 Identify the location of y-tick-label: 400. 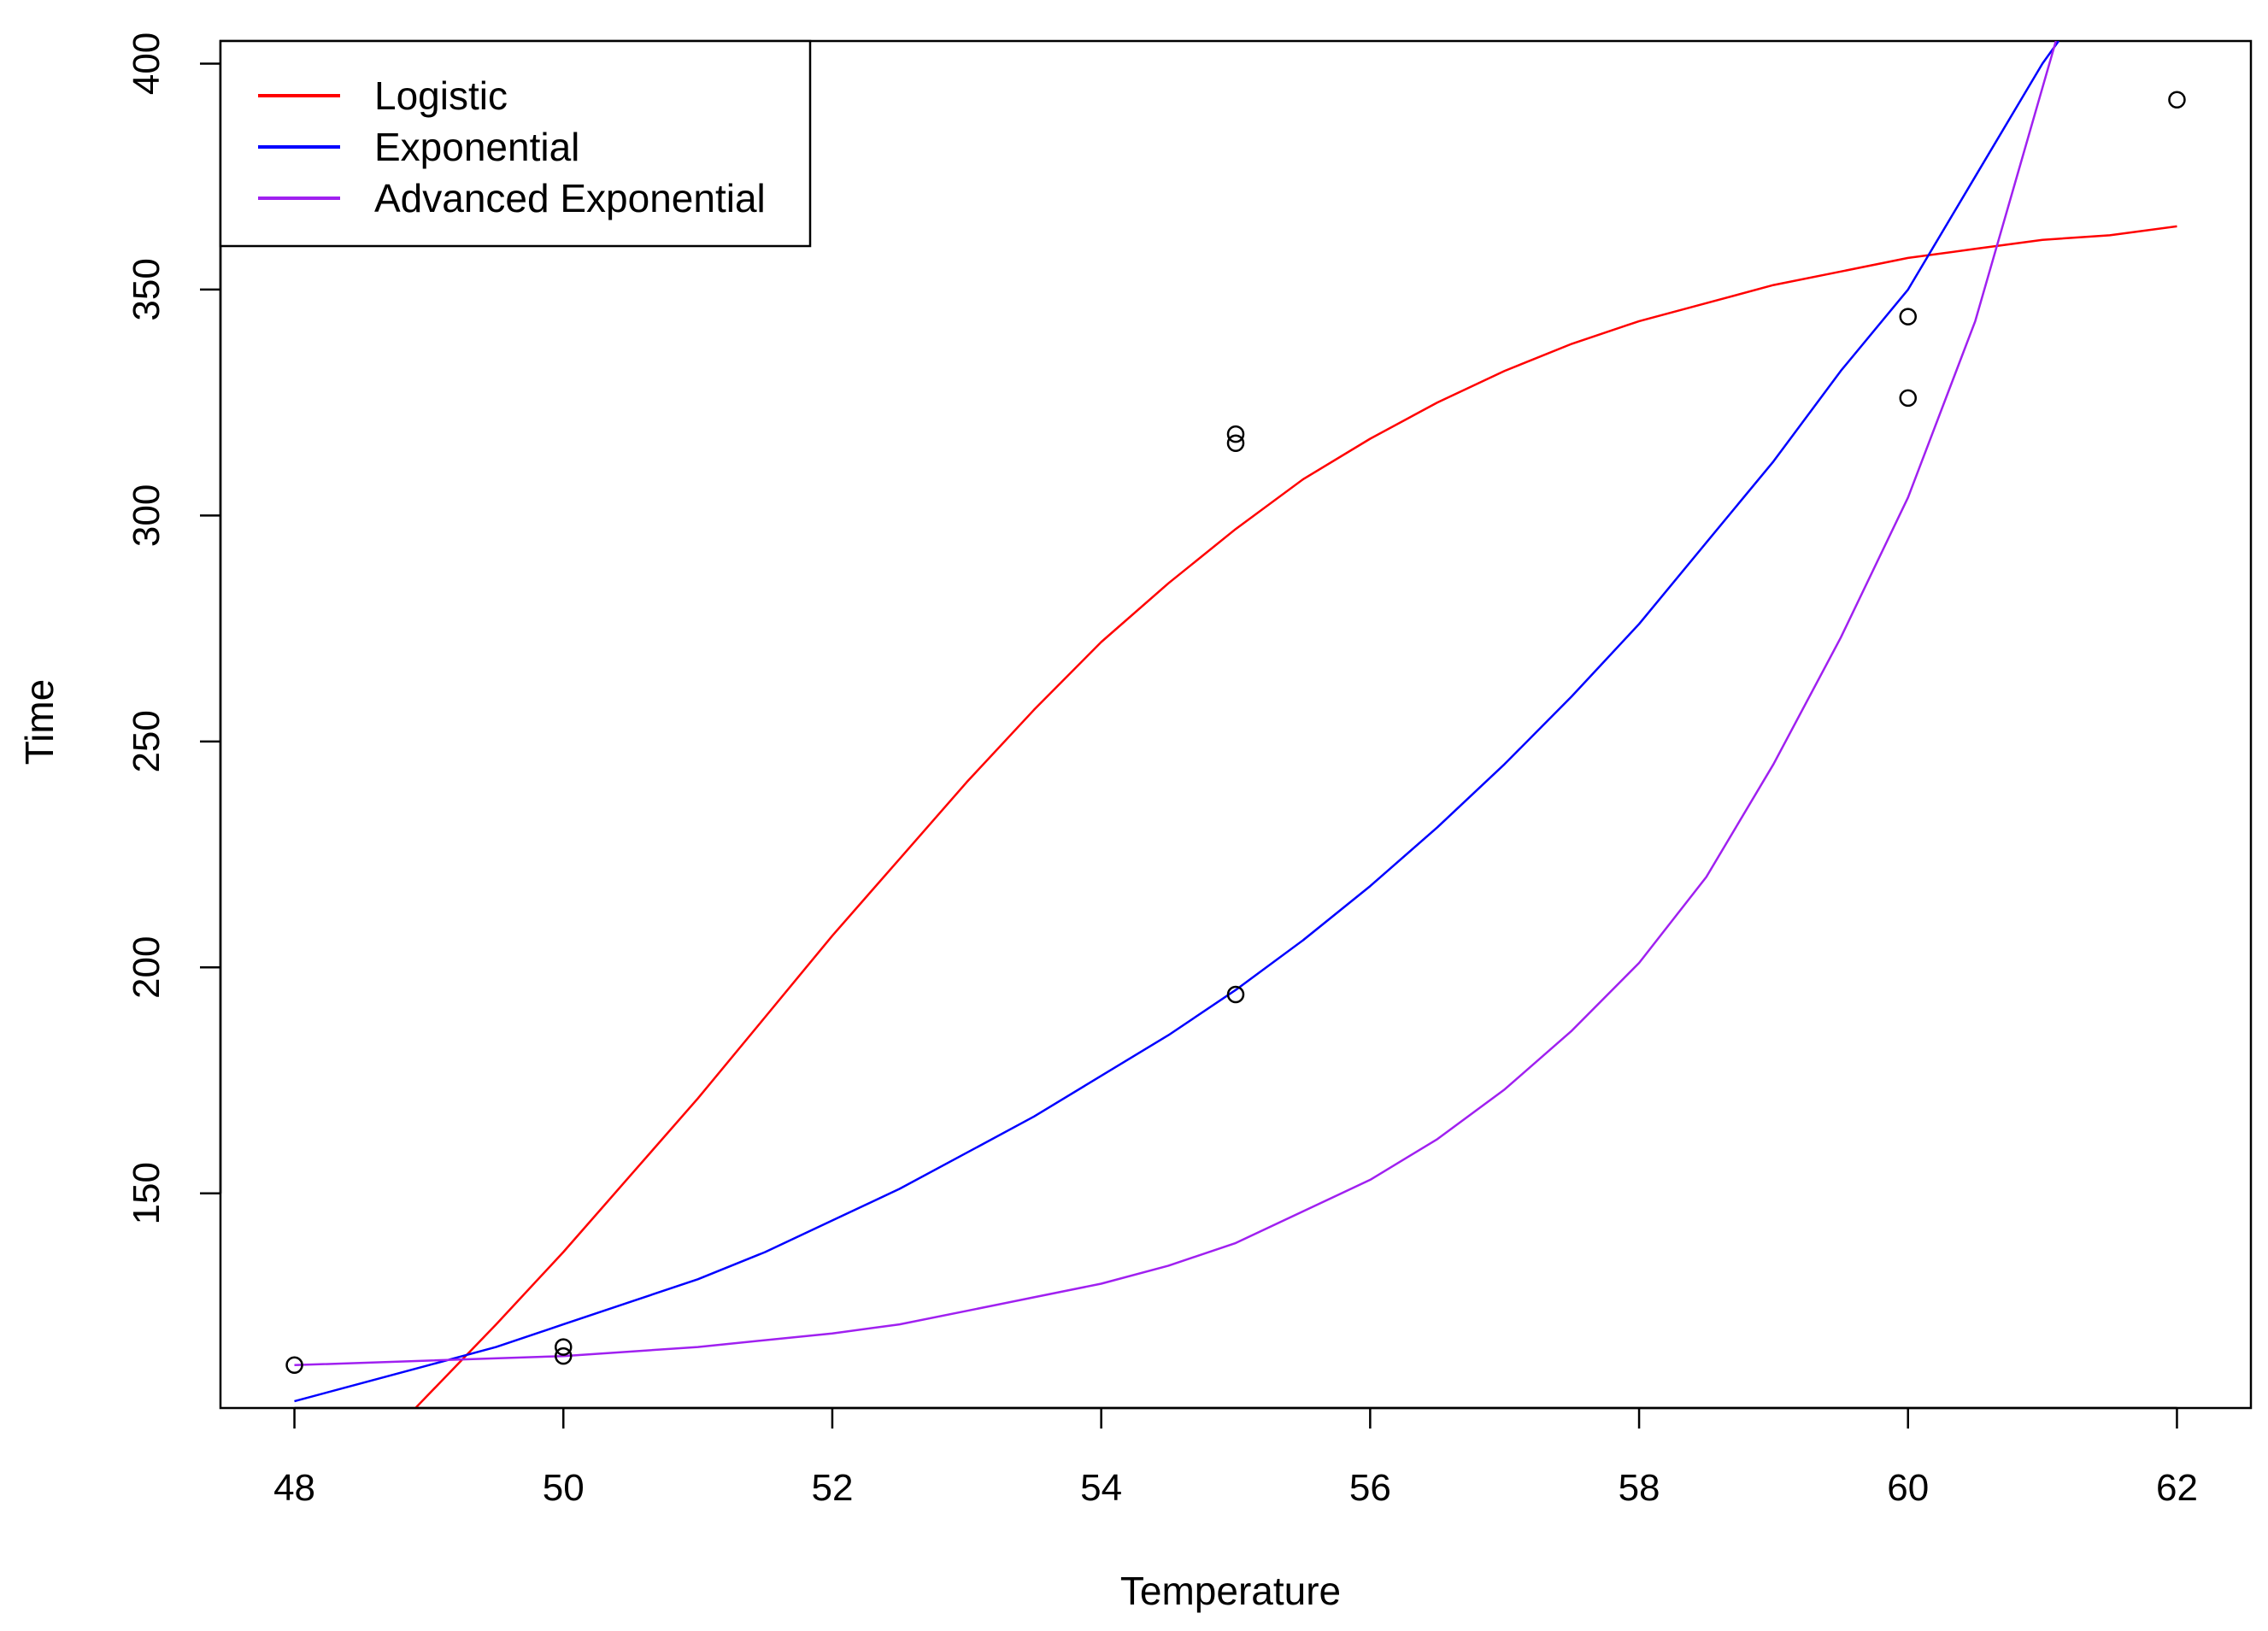
(146, 63).